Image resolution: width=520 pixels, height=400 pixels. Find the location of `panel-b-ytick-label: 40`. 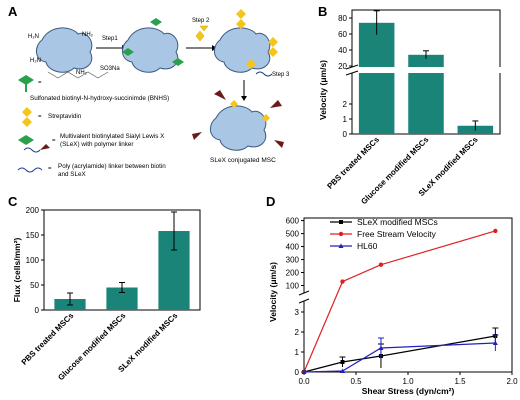

panel-b-ytick-label: 40 is located at coordinates (342, 50).